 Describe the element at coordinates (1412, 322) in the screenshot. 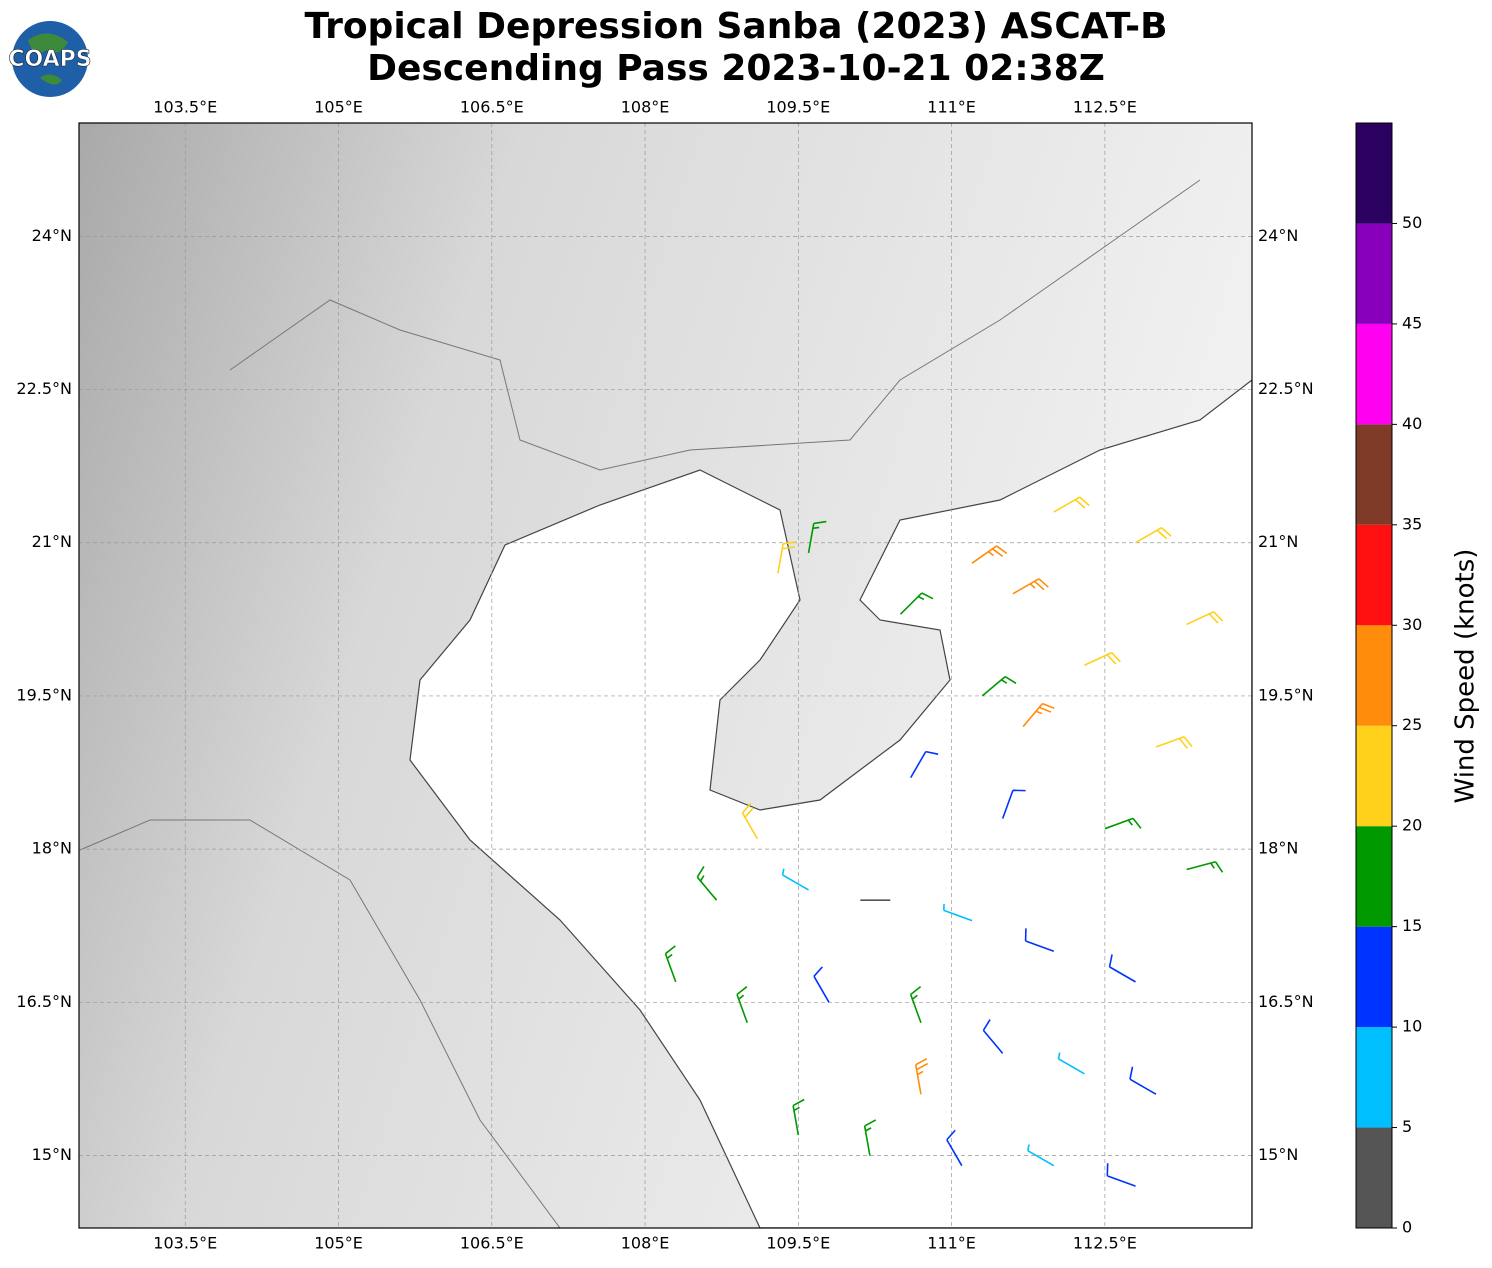

I see `colorbar-tick-label: 45` at that location.